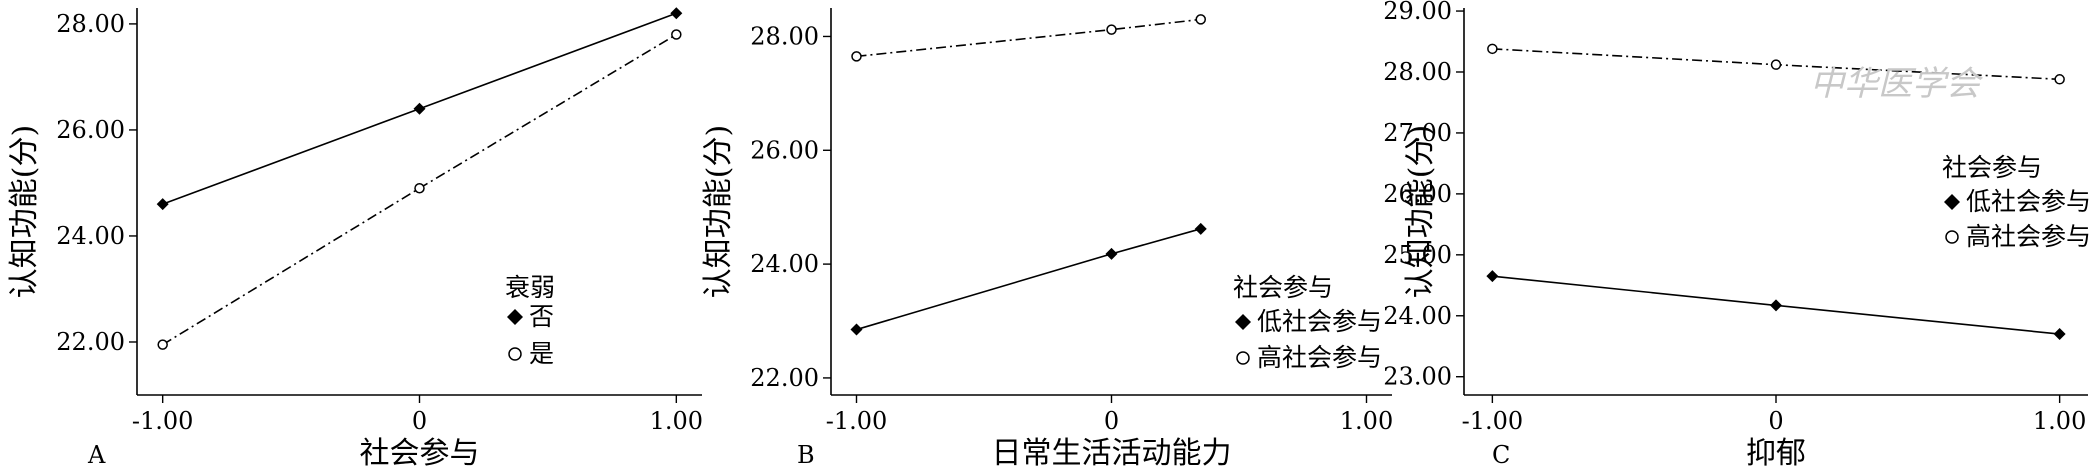  I want to click on legend-entry: 否, so click(541, 316).